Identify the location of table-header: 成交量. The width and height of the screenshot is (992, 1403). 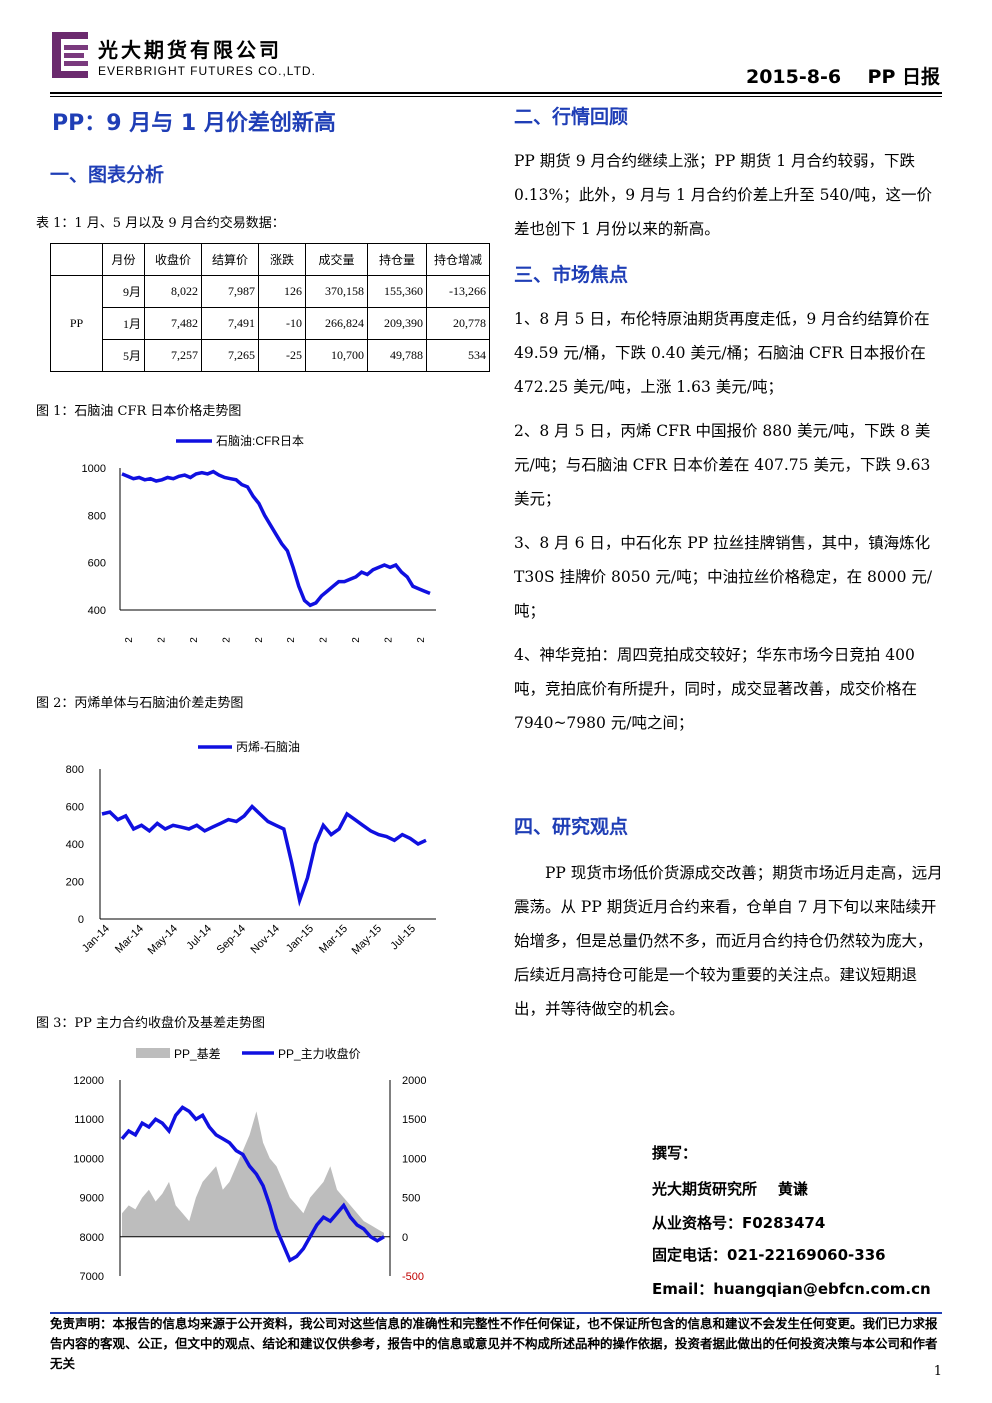
(336, 259).